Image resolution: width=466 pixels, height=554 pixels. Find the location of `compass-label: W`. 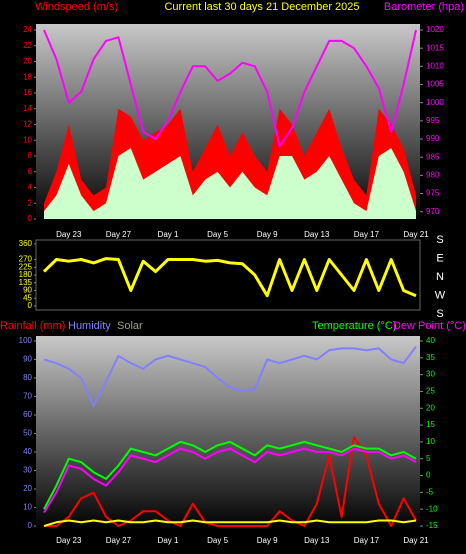

compass-label: W is located at coordinates (440, 295).